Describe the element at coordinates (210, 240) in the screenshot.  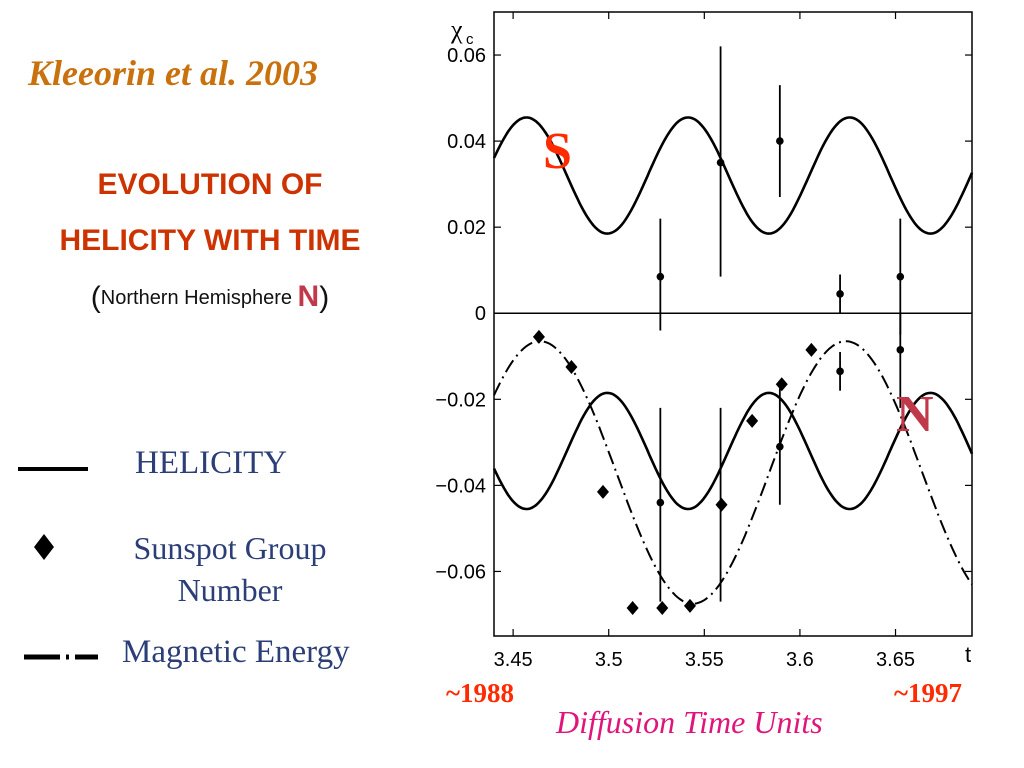
I see `slide-title-line-2: HELICITY WITH TIME` at that location.